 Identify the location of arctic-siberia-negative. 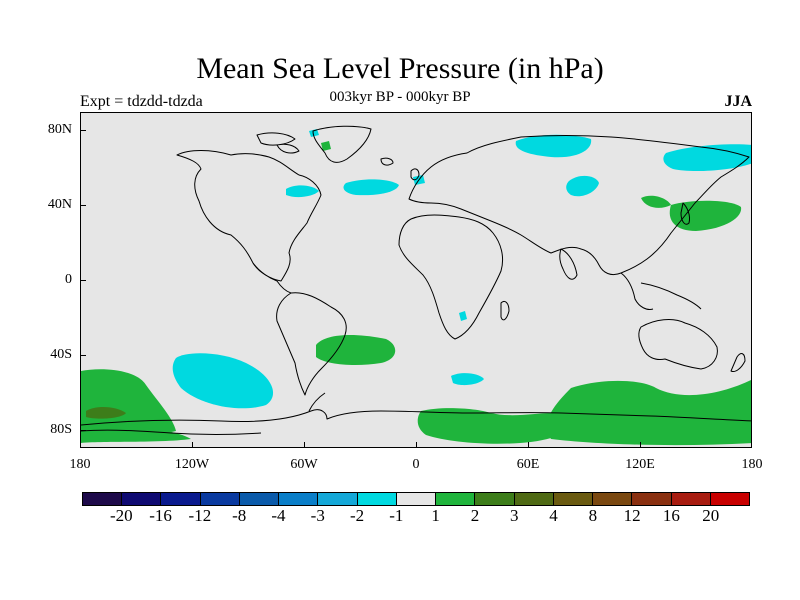
(553, 146).